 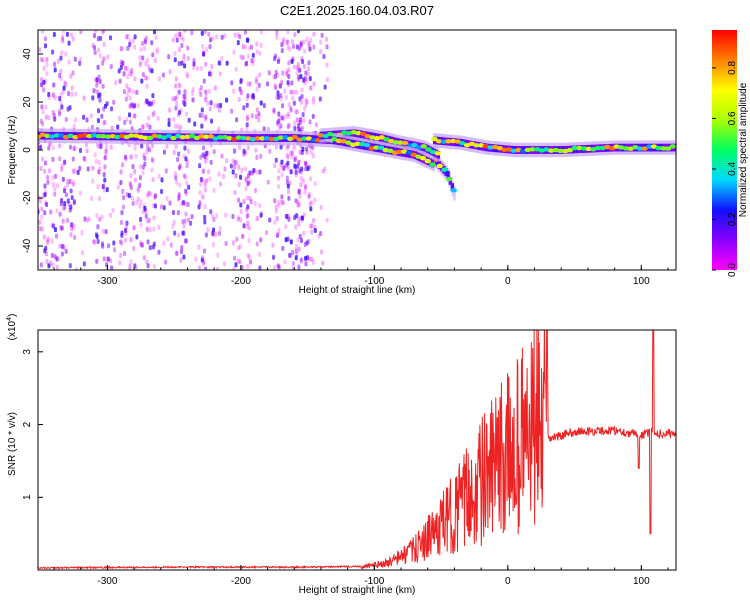 I want to click on spectrogram-y-ticks: -40 -20 0 20 40, so click(x=32, y=150).